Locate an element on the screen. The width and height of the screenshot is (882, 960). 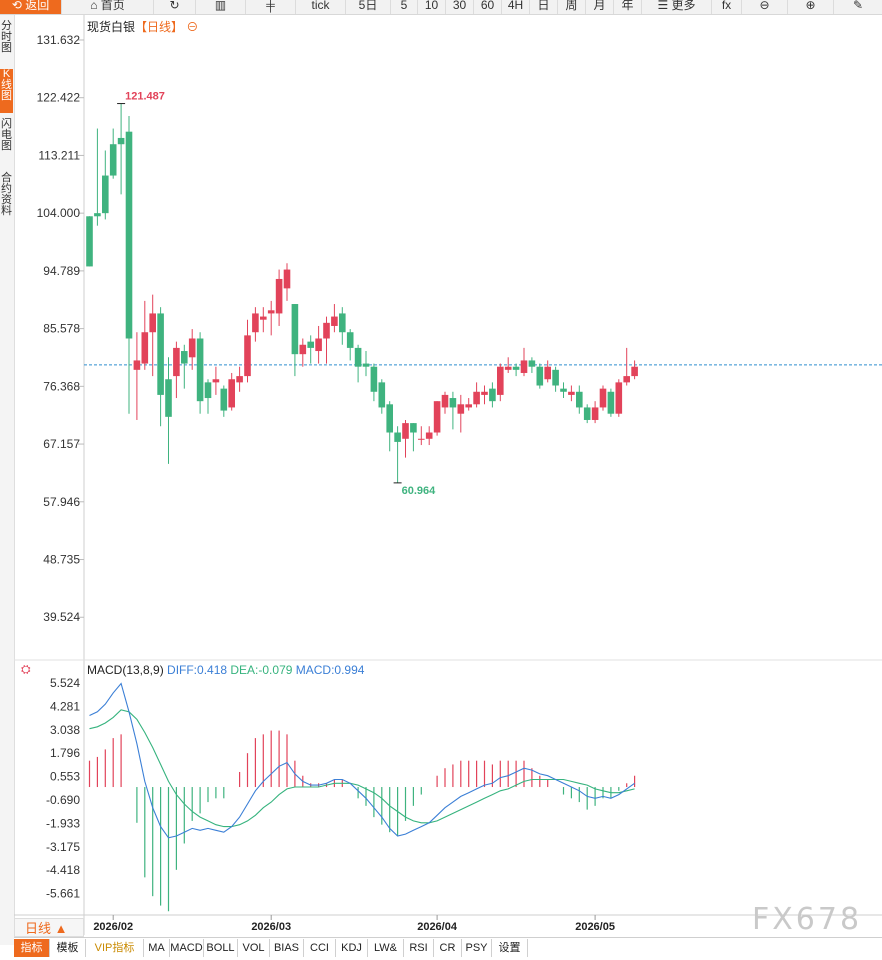
indicator-tab-11: RSI is located at coordinates (419, 948).